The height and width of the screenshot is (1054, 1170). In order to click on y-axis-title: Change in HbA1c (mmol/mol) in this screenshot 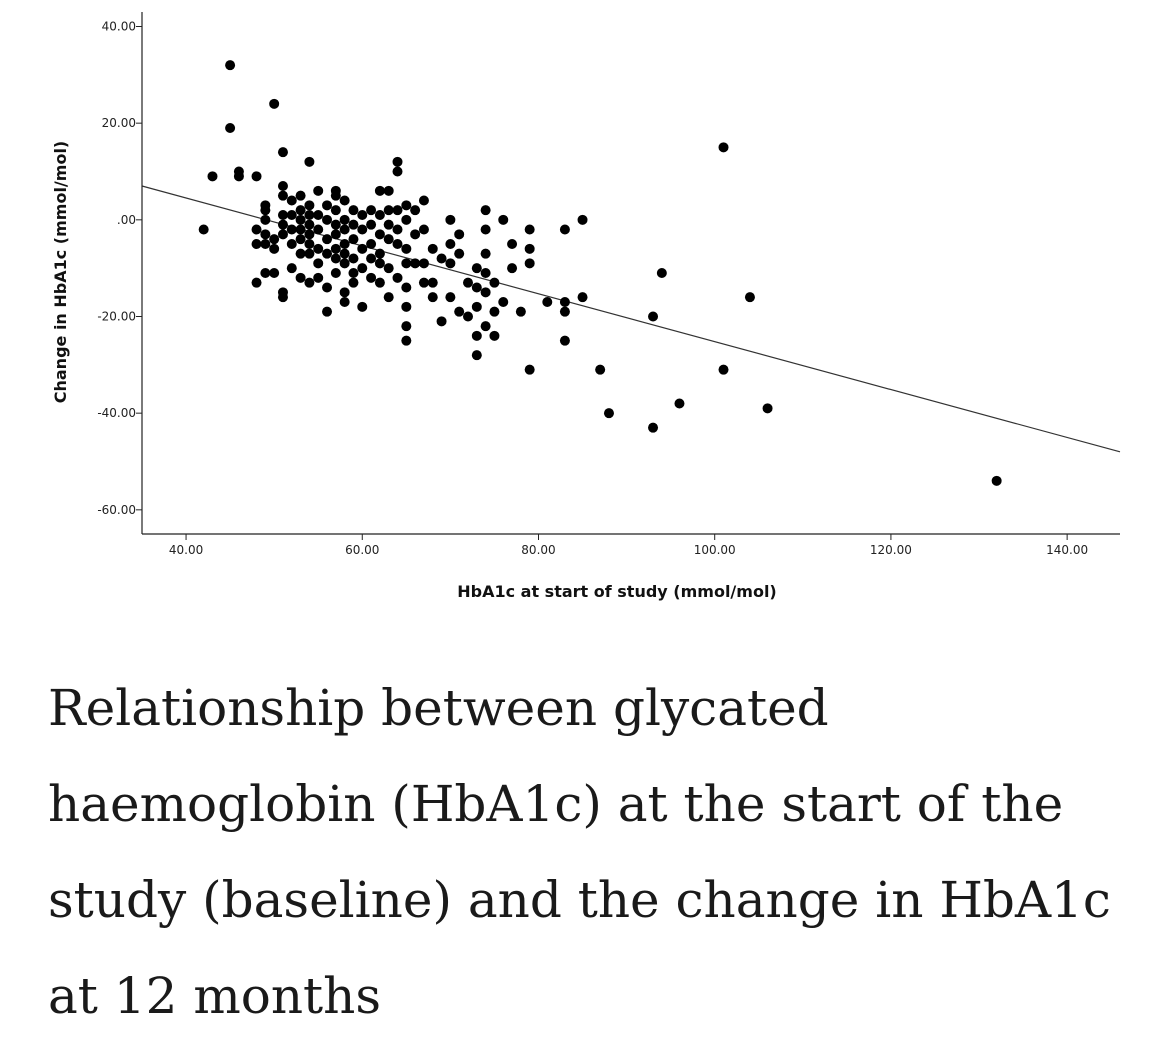, I will do `click(60, 272)`.